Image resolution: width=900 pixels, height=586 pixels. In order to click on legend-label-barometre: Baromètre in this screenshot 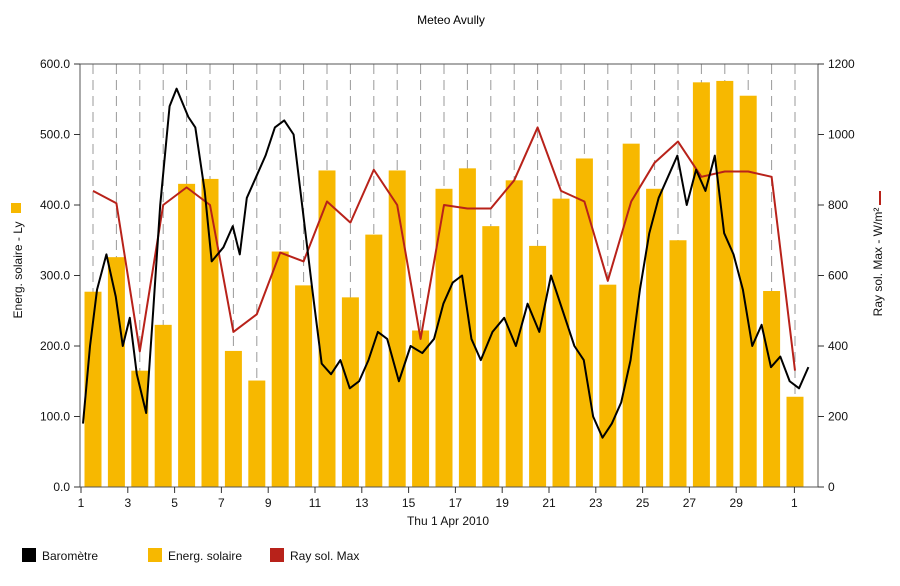, I will do `click(70, 556)`.